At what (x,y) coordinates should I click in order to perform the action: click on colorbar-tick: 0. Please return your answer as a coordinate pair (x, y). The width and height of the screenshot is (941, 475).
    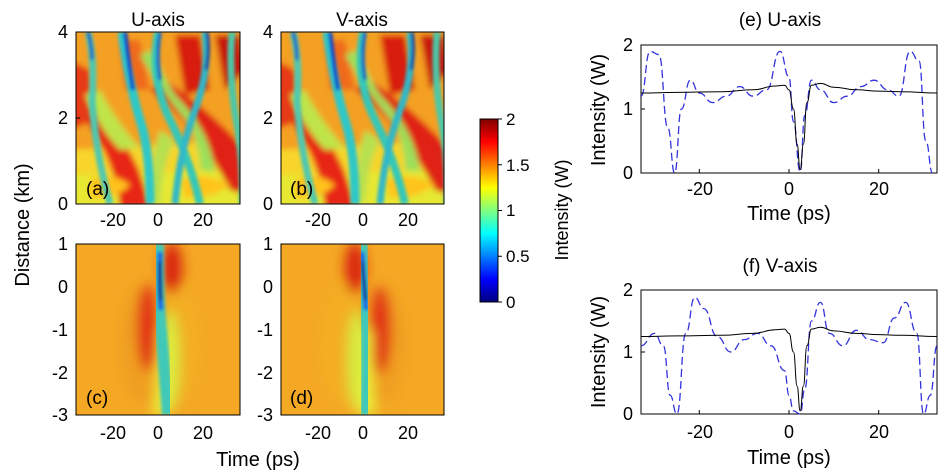
    Looking at the image, I should click on (510, 302).